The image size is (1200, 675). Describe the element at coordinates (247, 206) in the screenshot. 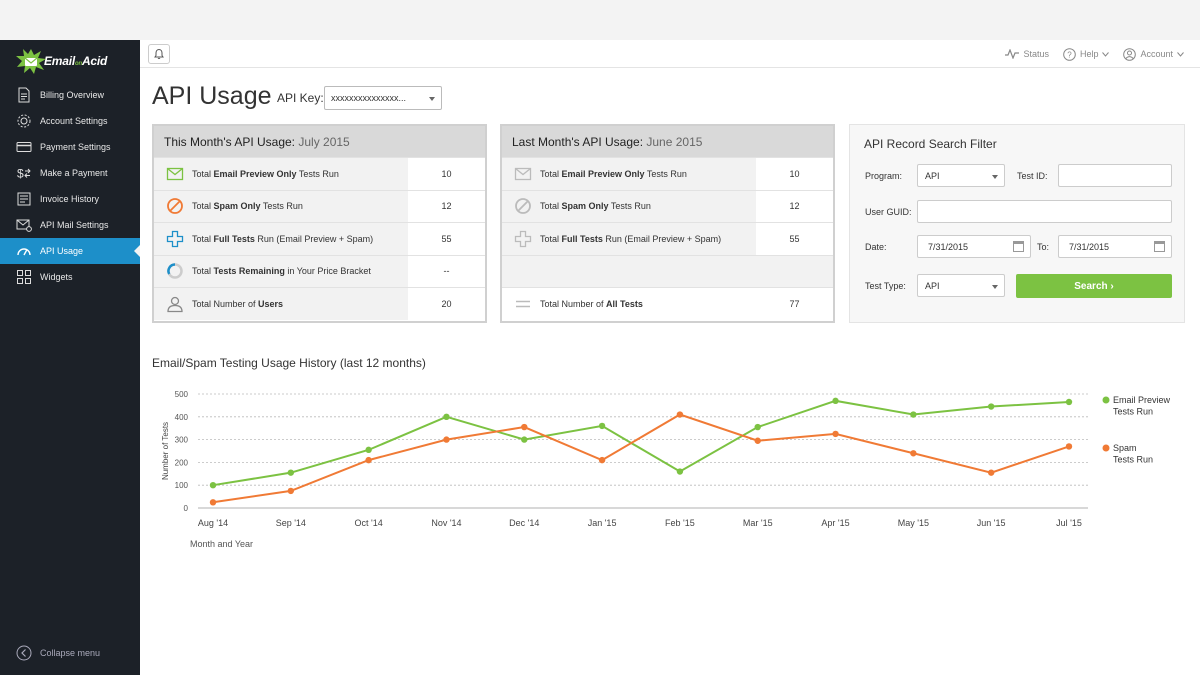

I see `usage-row-label: Total Spam Only Tests Run` at that location.